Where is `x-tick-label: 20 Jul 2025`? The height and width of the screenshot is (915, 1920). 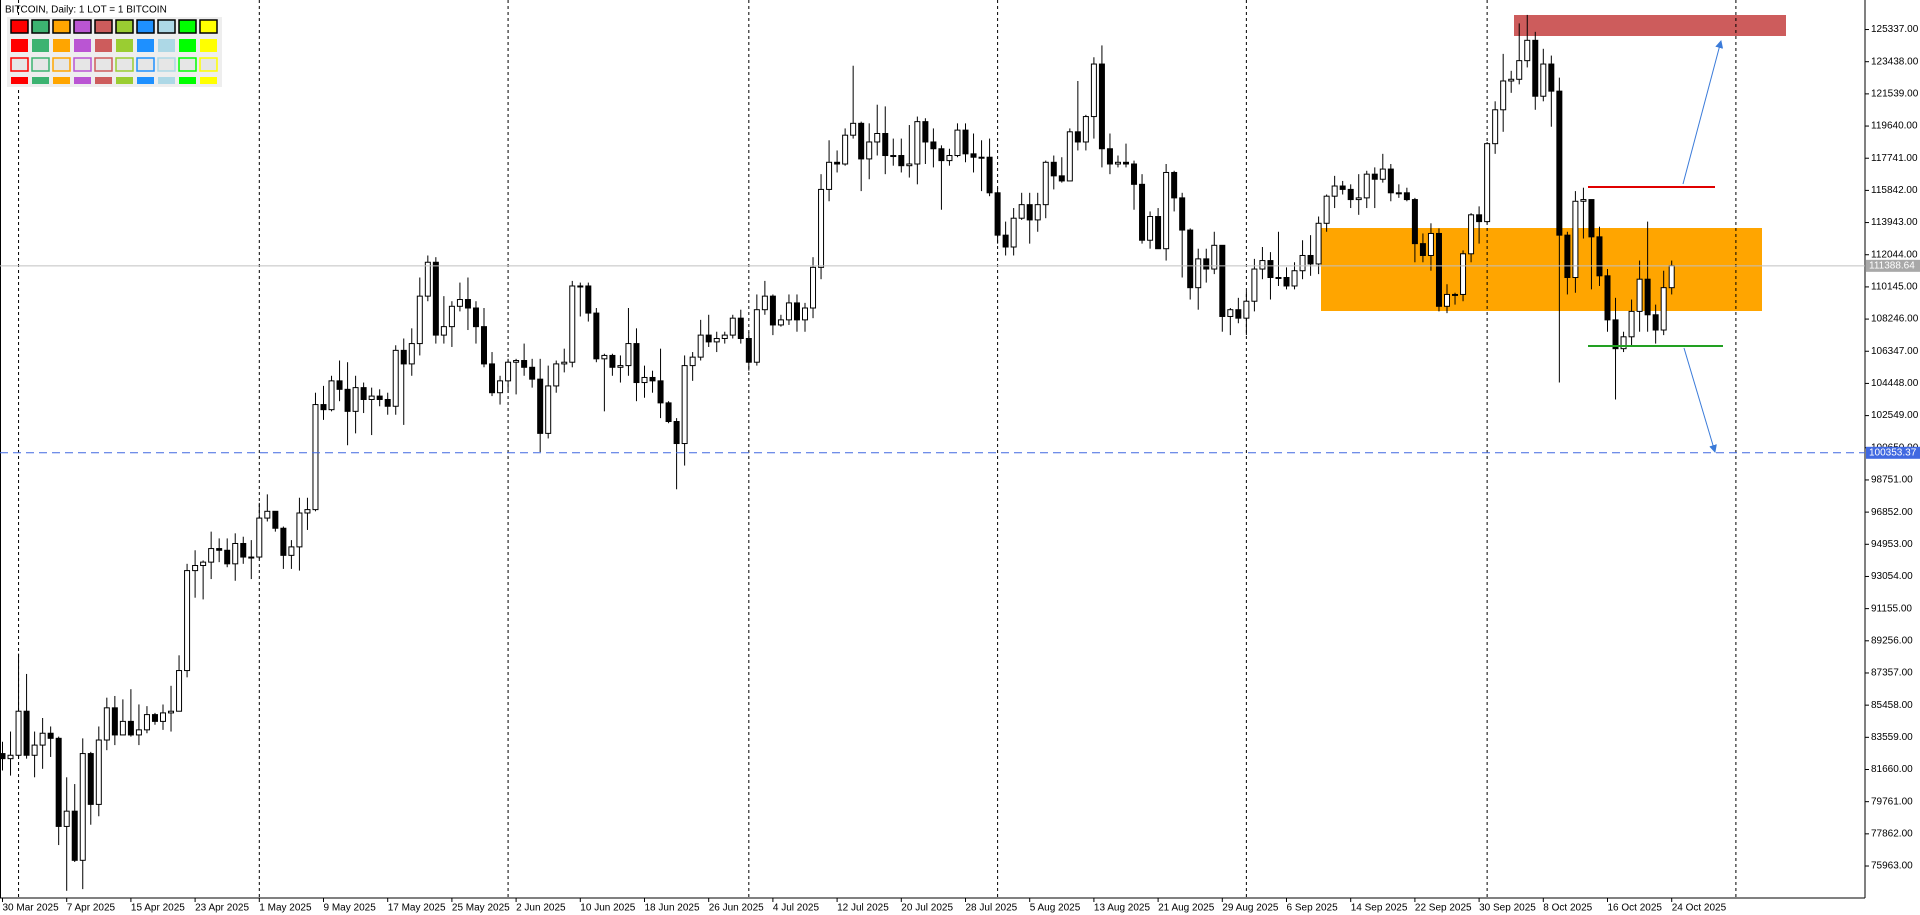
x-tick-label: 20 Jul 2025 is located at coordinates (927, 908).